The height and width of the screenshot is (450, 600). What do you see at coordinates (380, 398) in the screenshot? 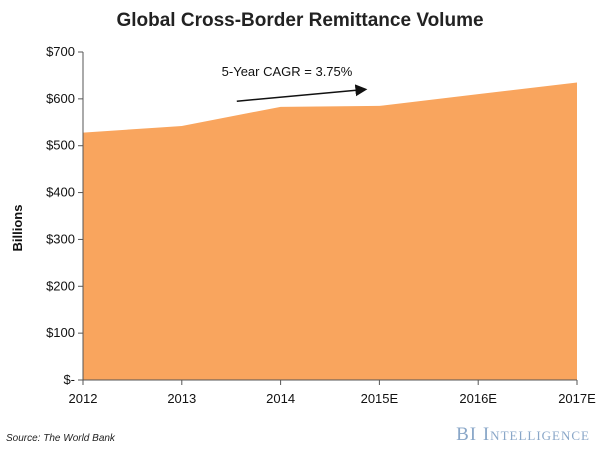
I see `x-tick-label: 2015E` at bounding box center [380, 398].